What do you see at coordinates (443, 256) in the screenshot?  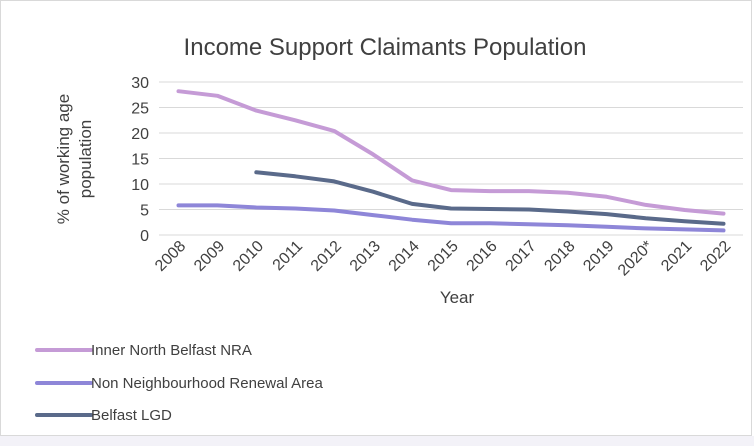 I see `x-tick-label: 2015` at bounding box center [443, 256].